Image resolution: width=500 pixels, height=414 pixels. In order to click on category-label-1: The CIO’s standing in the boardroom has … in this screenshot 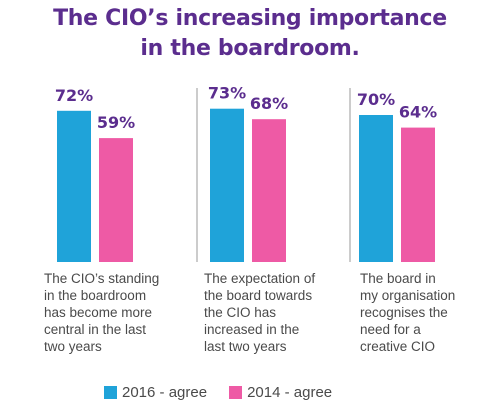, I will do `click(102, 312)`.